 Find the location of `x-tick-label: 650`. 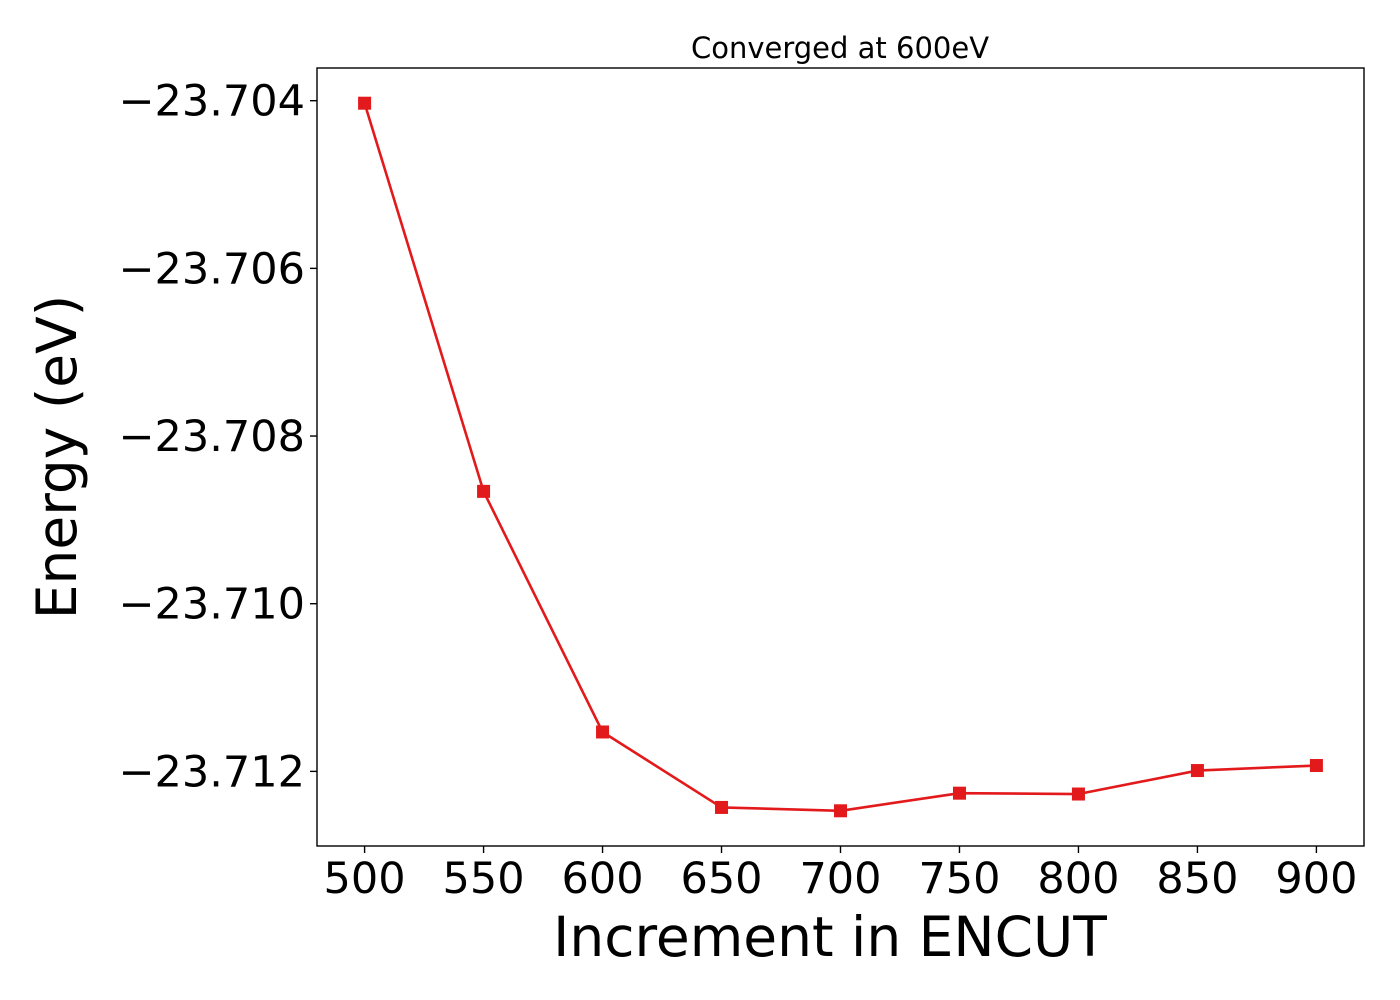

x-tick-label: 650 is located at coordinates (721, 879).